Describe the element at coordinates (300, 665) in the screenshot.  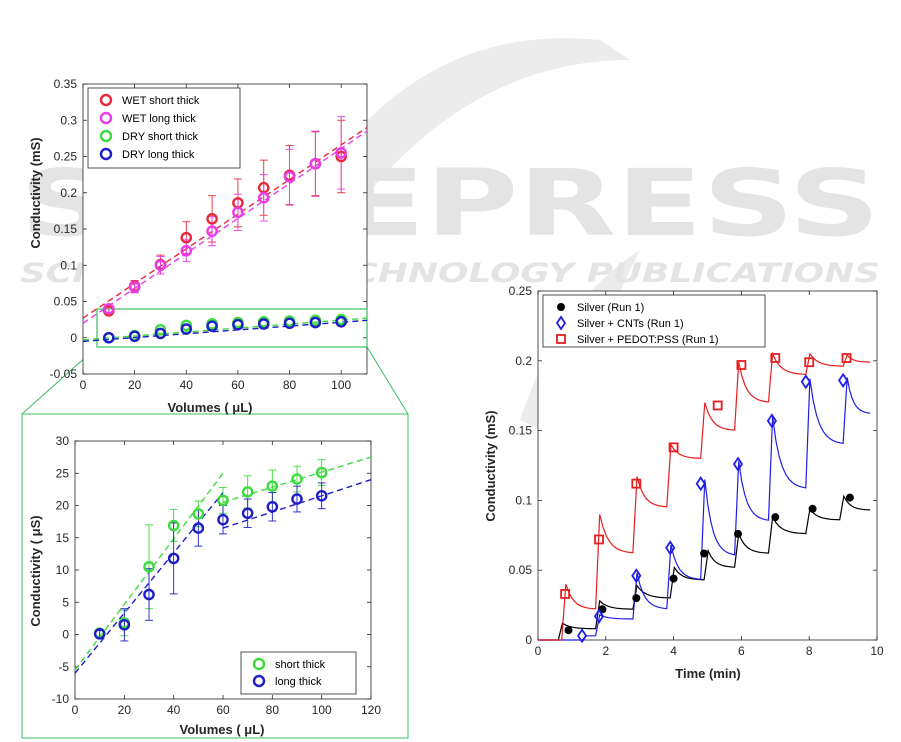
I see `legend-label: short thick` at that location.